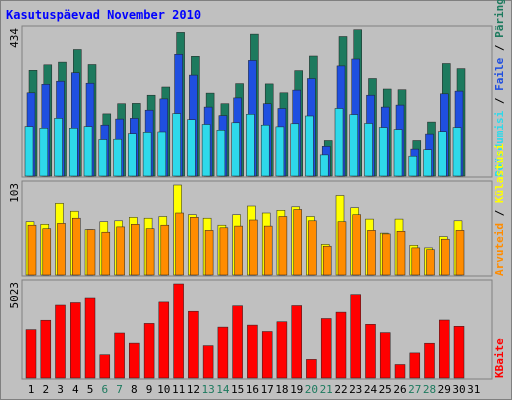 The image size is (512, 405). What do you see at coordinates (117, 157) in the screenshot?
I see `bar-pöördumisi-day-7` at bounding box center [117, 157].